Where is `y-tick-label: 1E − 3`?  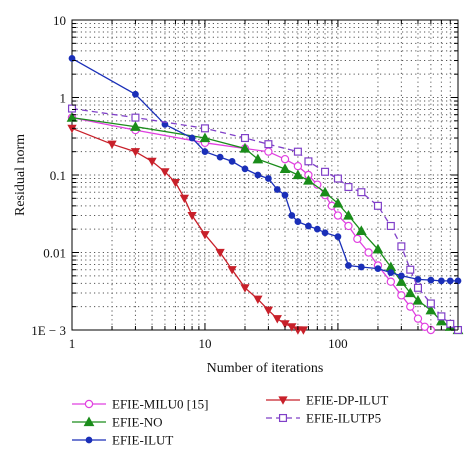 y-tick-label: 1E − 3 is located at coordinates (48, 330).